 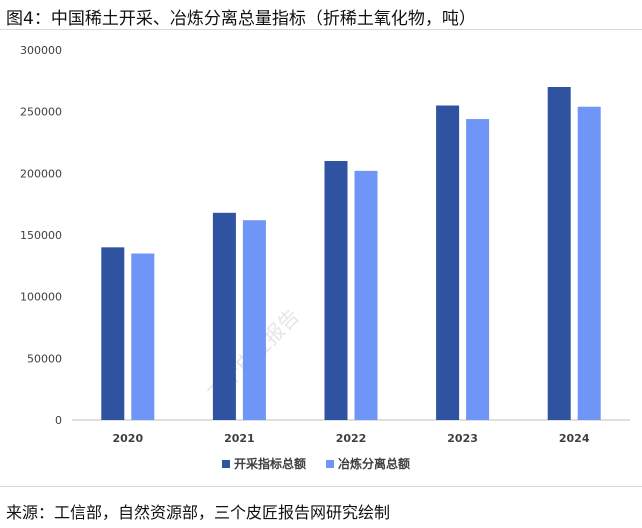 What do you see at coordinates (41, 112) in the screenshot?
I see `y-tick-label: 250000` at bounding box center [41, 112].